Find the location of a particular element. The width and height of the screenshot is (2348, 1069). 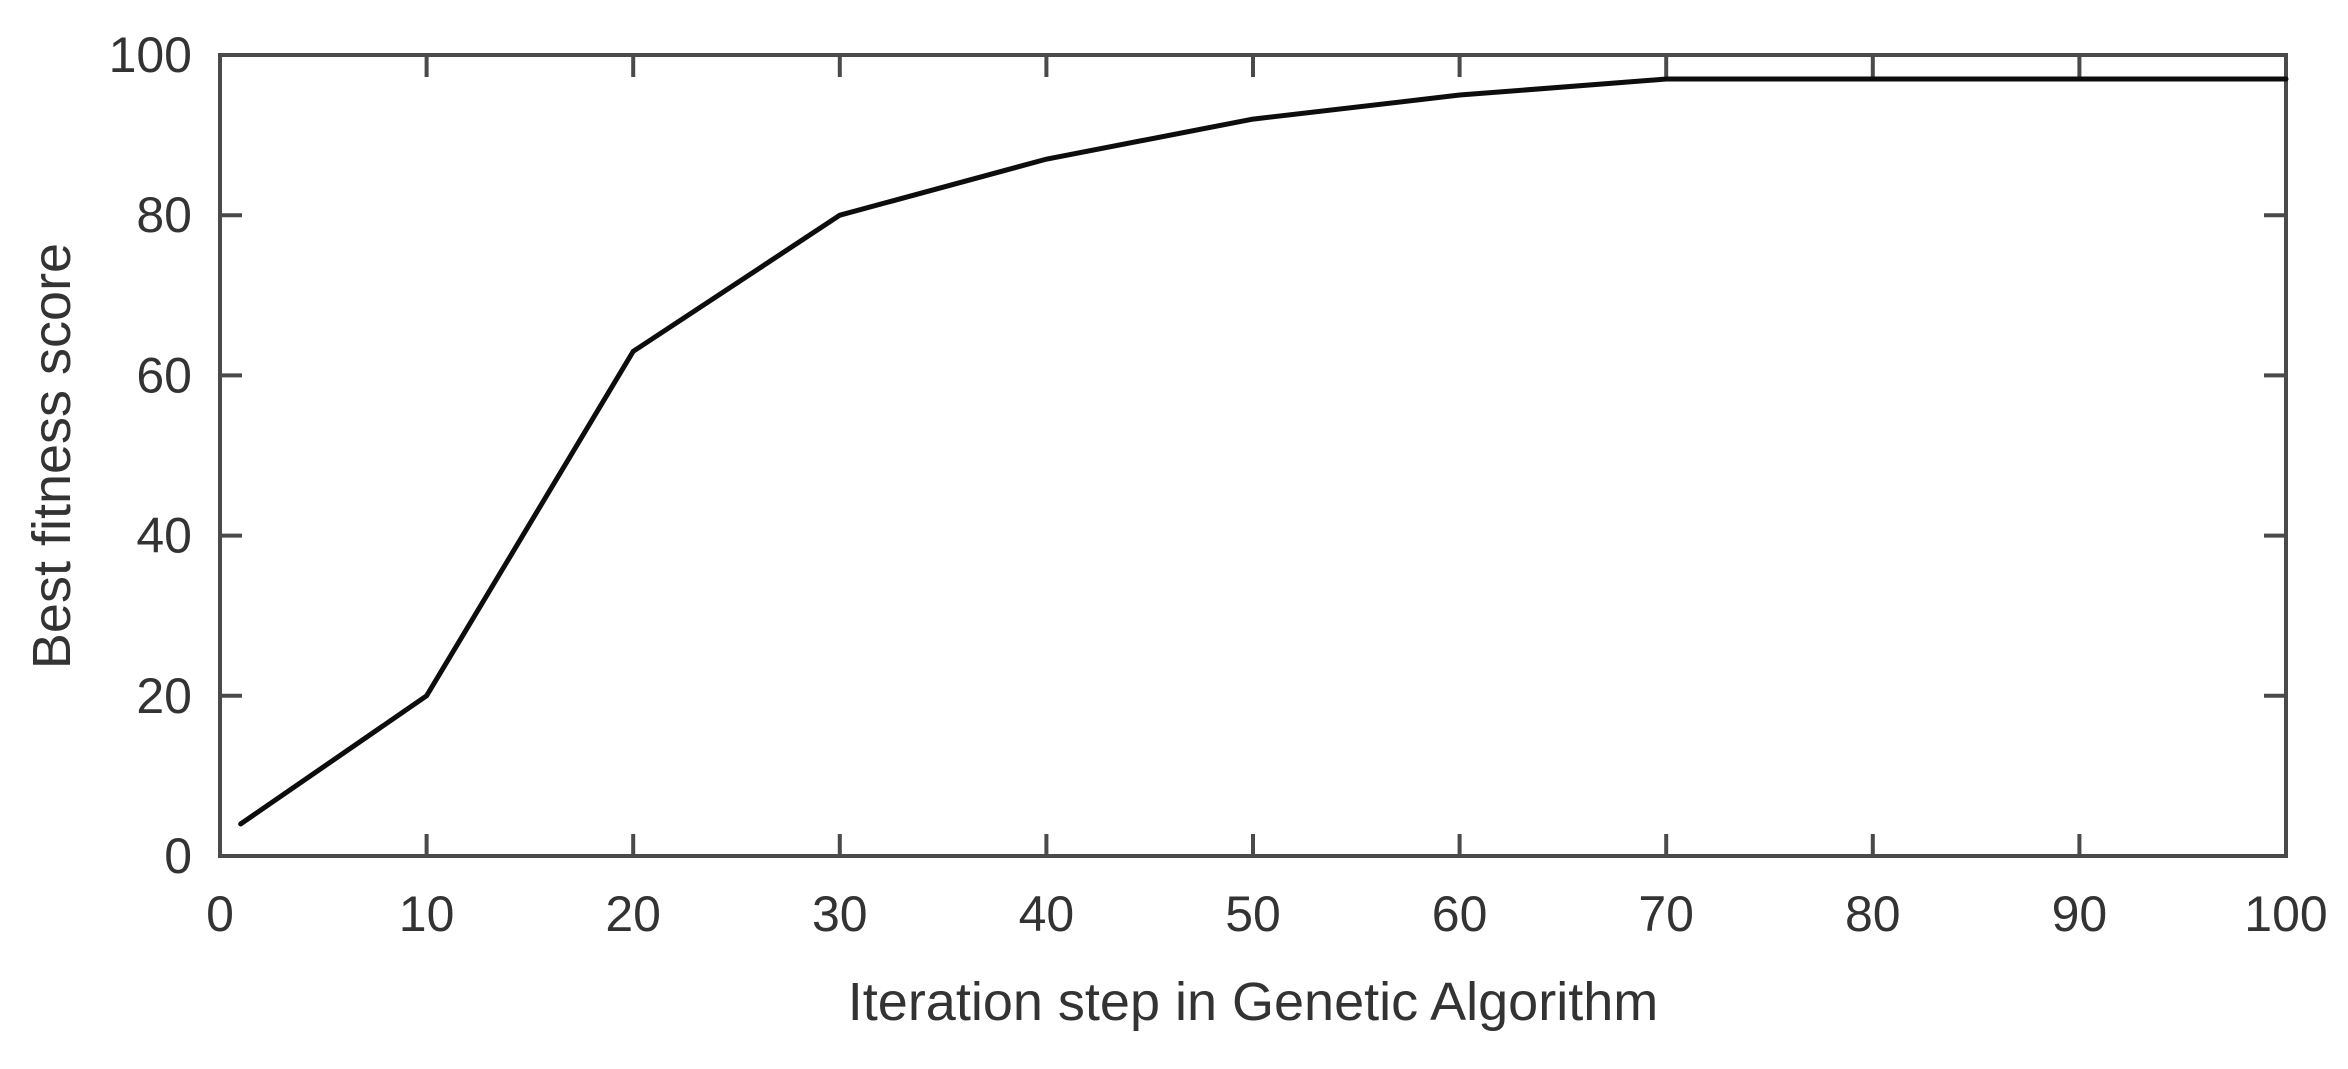

x-tick-label: 10 is located at coordinates (427, 914).